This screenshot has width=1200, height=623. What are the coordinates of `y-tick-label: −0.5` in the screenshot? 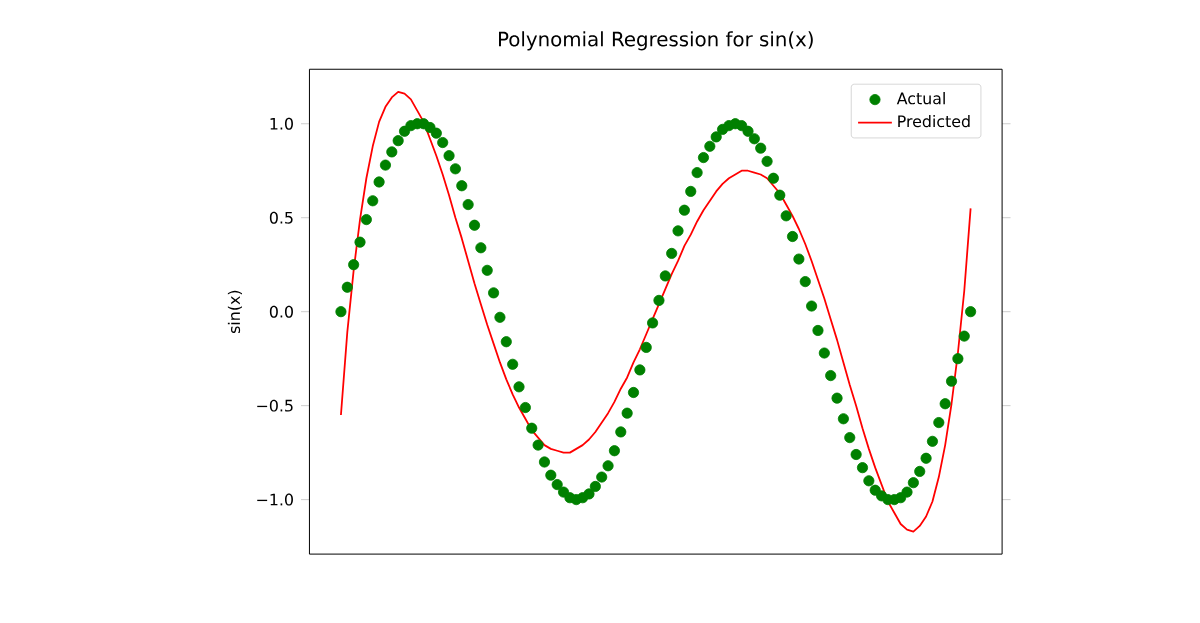 It's located at (275, 405).